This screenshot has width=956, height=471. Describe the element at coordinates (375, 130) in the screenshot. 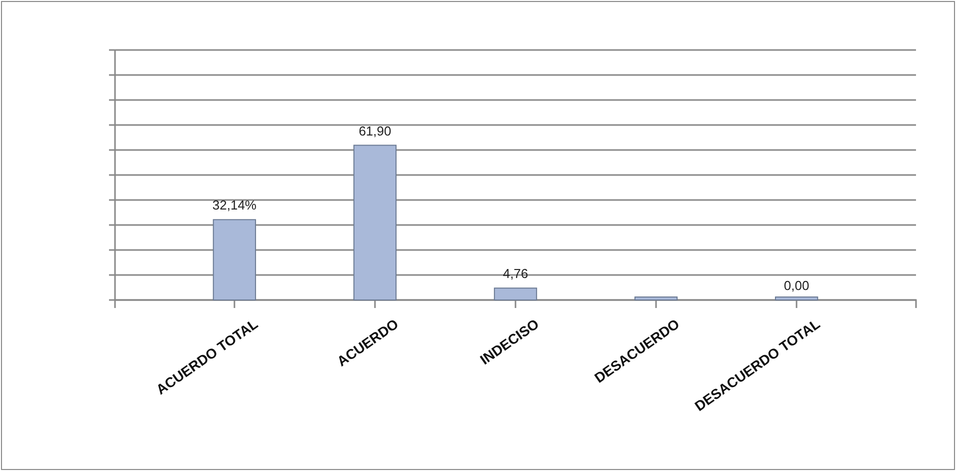

I see `data-label: 61,90` at that location.